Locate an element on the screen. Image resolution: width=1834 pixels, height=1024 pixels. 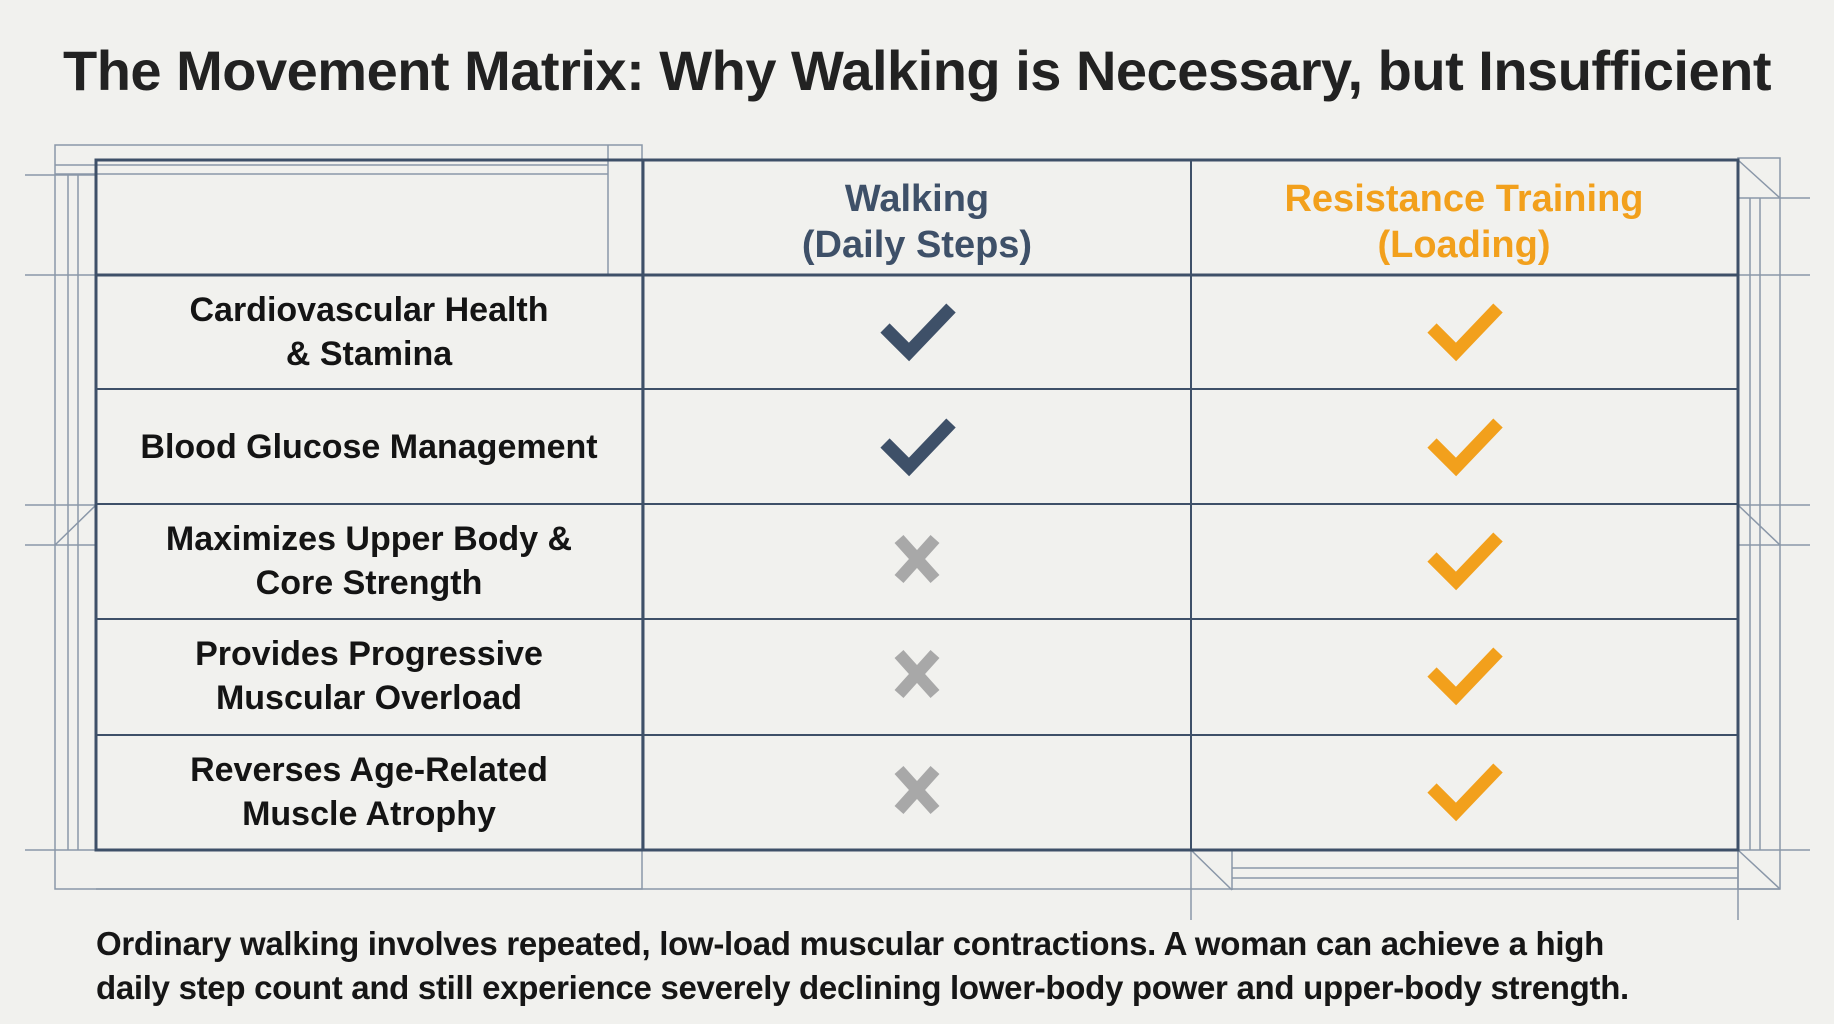
column-header-resistance-subtitle: (Loading) is located at coordinates (1464, 245).